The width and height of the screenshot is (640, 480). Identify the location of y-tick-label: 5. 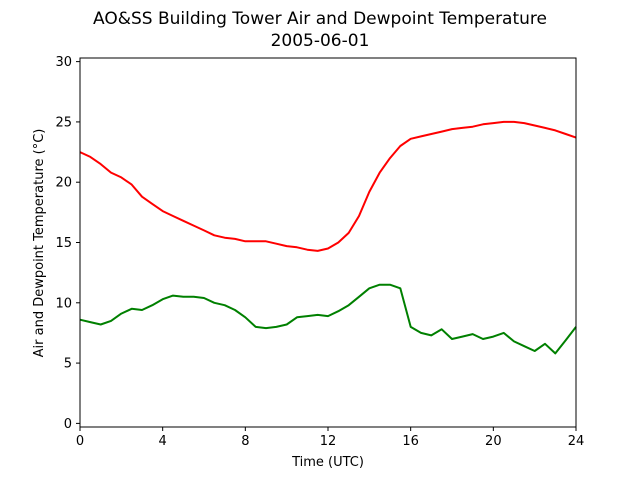
(68, 364).